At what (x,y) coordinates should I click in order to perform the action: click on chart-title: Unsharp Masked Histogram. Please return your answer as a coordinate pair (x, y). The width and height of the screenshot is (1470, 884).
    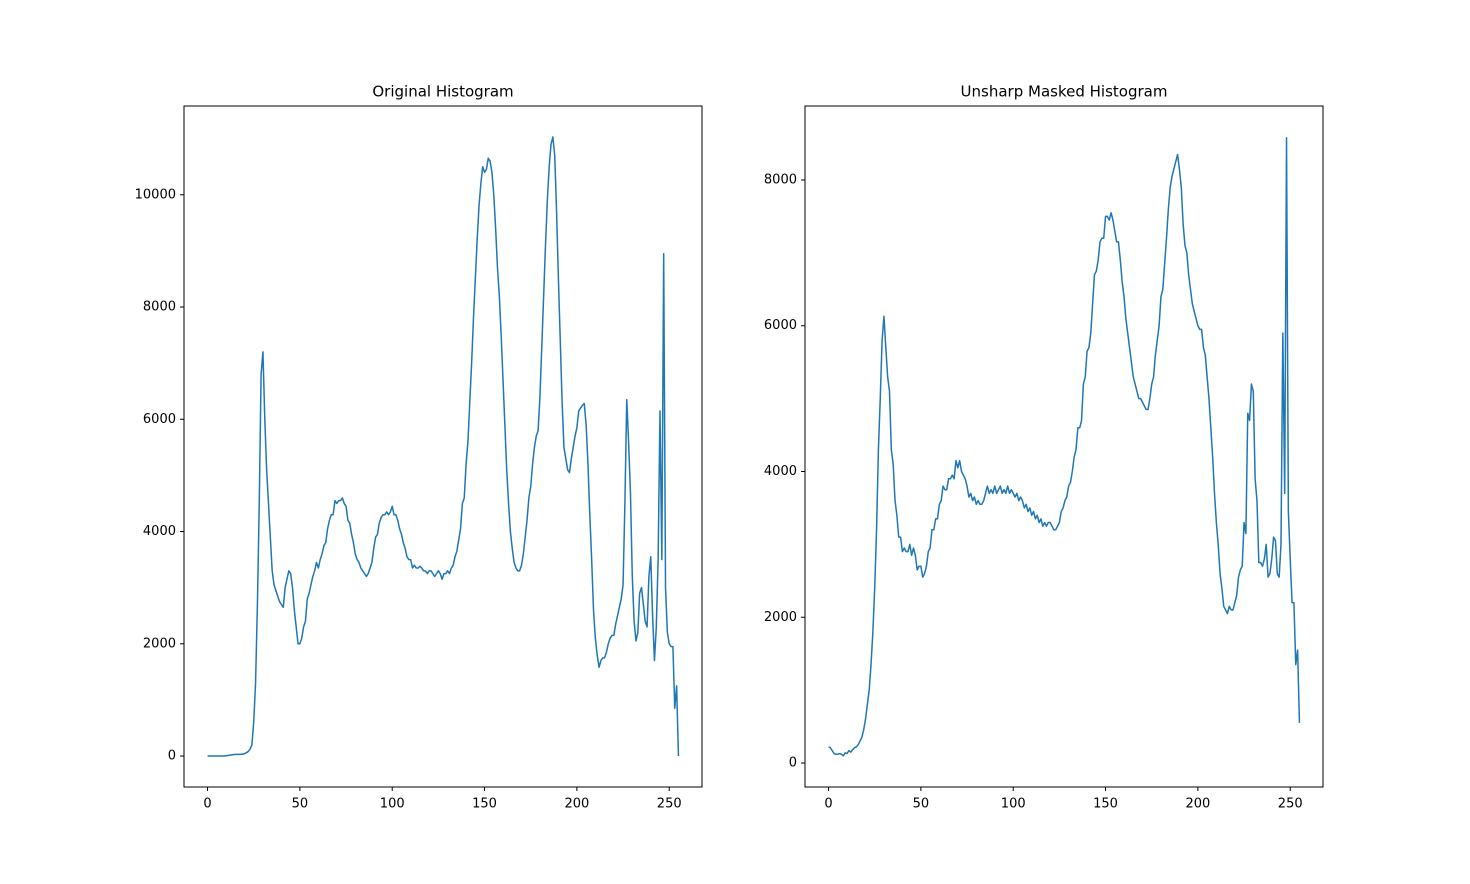
    Looking at the image, I should click on (1064, 92).